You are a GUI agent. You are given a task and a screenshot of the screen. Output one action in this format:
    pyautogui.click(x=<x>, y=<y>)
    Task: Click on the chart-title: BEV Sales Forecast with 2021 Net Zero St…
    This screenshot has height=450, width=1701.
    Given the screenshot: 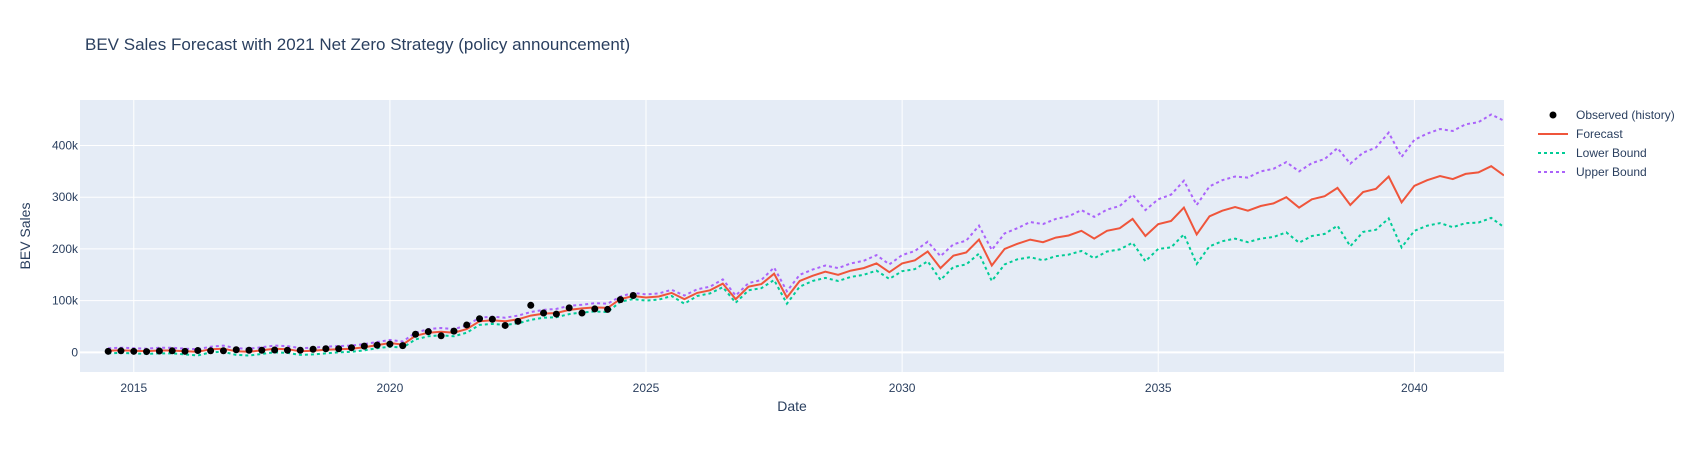 What is the action you would take?
    pyautogui.click(x=357, y=44)
    